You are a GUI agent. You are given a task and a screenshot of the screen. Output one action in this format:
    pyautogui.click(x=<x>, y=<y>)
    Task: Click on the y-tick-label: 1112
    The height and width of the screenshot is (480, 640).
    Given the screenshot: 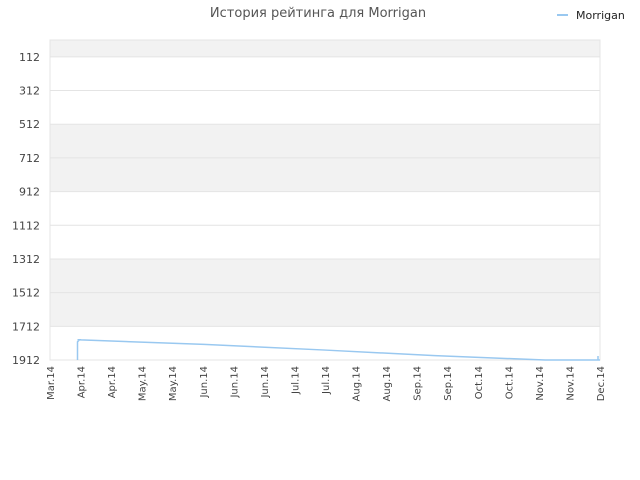 What is the action you would take?
    pyautogui.click(x=26, y=225)
    